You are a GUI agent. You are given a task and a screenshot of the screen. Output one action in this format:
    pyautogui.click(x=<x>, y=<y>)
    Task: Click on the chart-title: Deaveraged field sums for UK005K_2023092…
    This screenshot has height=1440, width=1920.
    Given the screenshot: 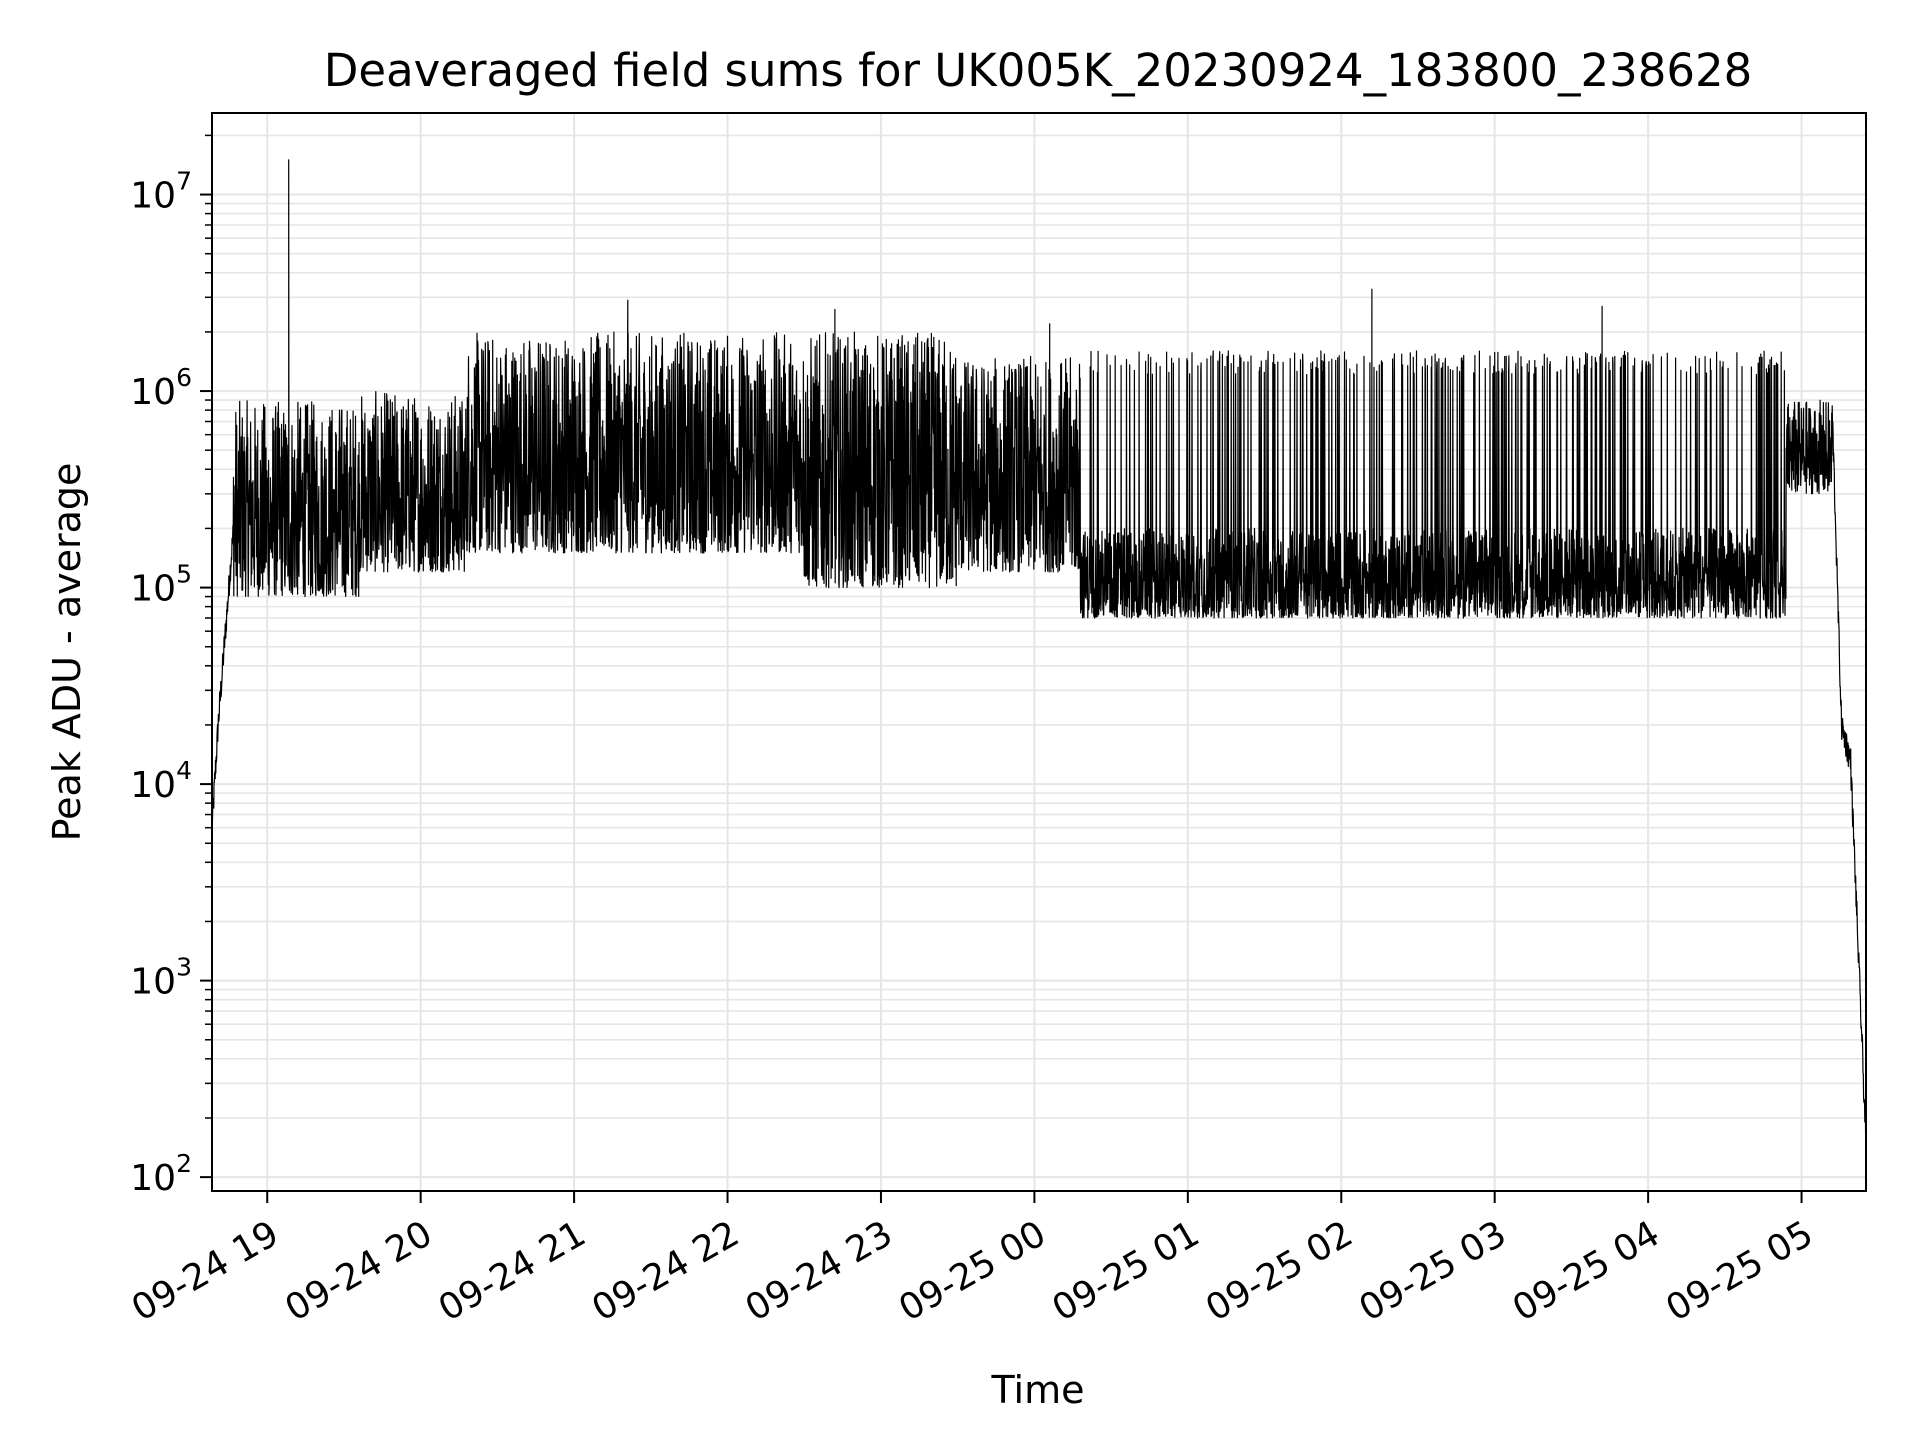 What is the action you would take?
    pyautogui.click(x=1038, y=70)
    